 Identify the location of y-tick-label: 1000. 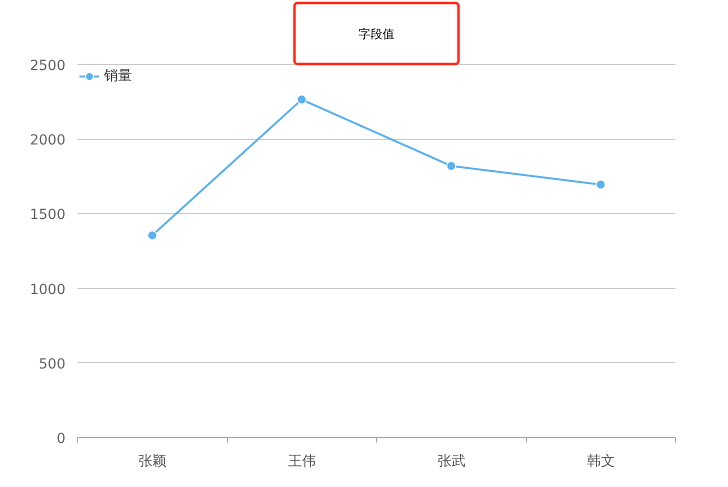
(48, 290).